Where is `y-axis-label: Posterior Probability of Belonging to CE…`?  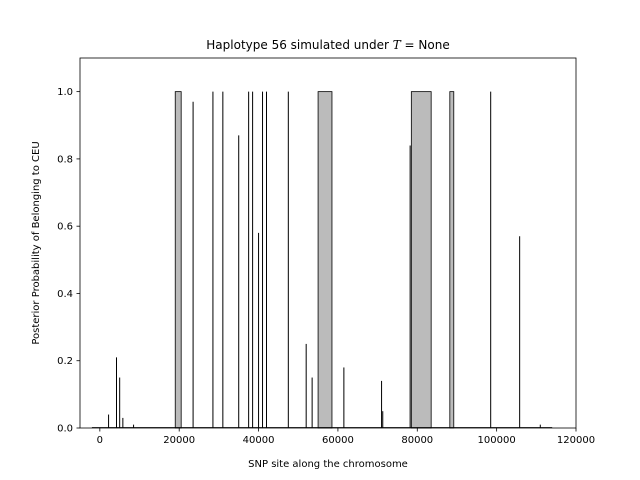 y-axis-label: Posterior Probability of Belonging to CE… is located at coordinates (36, 242).